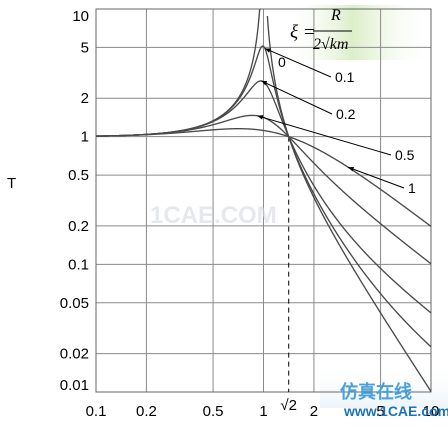 Image resolution: width=448 pixels, height=426 pixels. What do you see at coordinates (314, 411) in the screenshot?
I see `x-tick-label: 2` at bounding box center [314, 411].